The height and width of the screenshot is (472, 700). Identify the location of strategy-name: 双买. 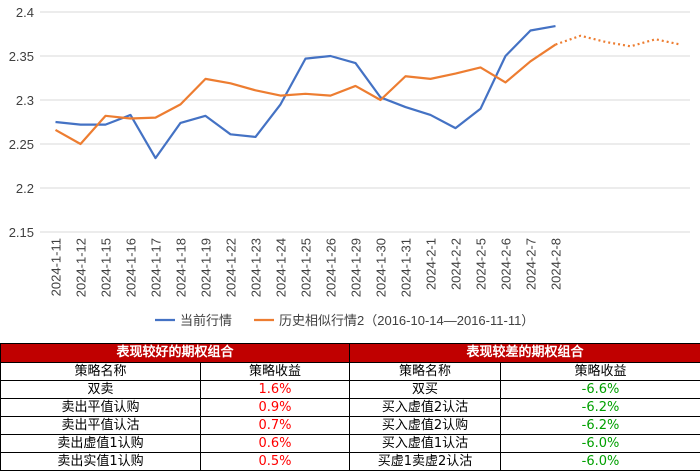
(425, 389).